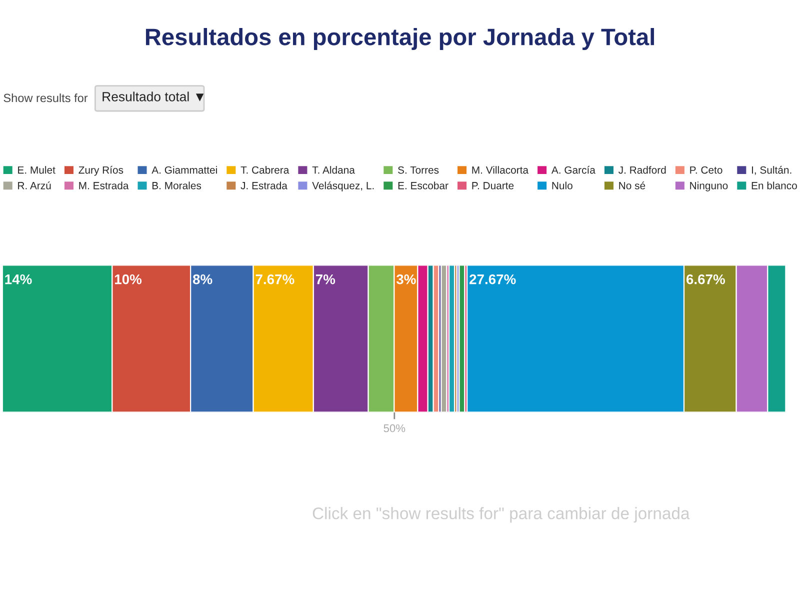 This screenshot has width=800, height=600. What do you see at coordinates (177, 186) in the screenshot?
I see `legend-label: B. Morales` at bounding box center [177, 186].